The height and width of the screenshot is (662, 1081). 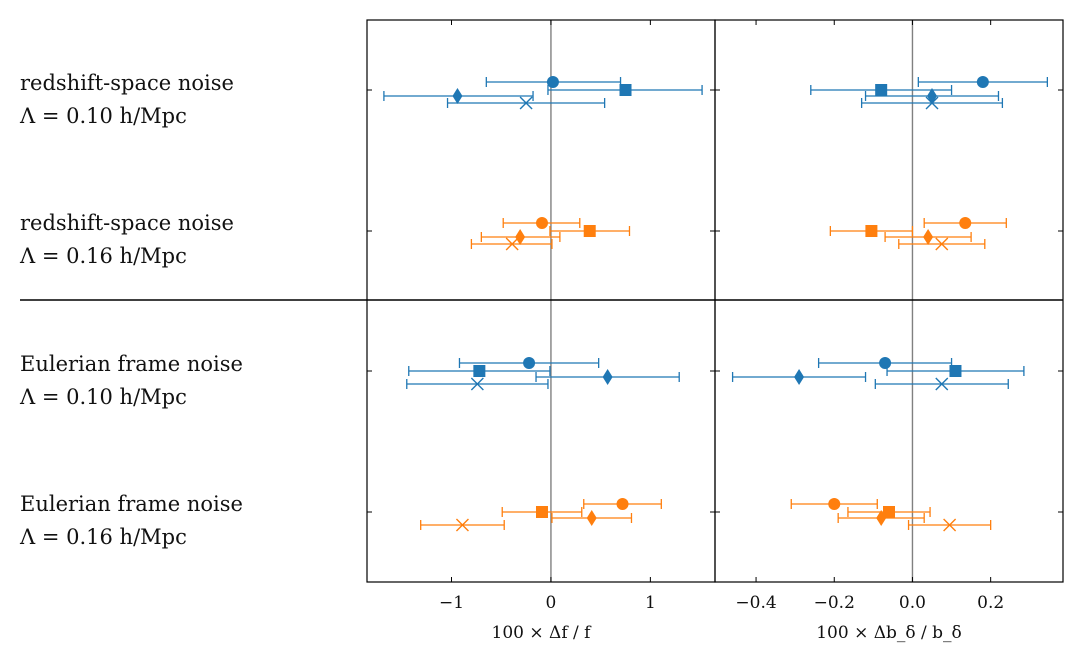 What do you see at coordinates (542, 633) in the screenshot?
I see `x-axis-title-f: 100 × Δf / f` at bounding box center [542, 633].